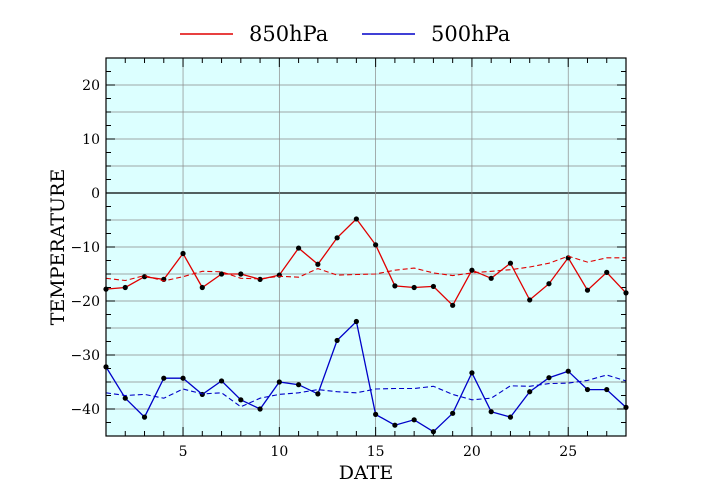  I want to click on x-tick-label: 10, so click(279, 452).